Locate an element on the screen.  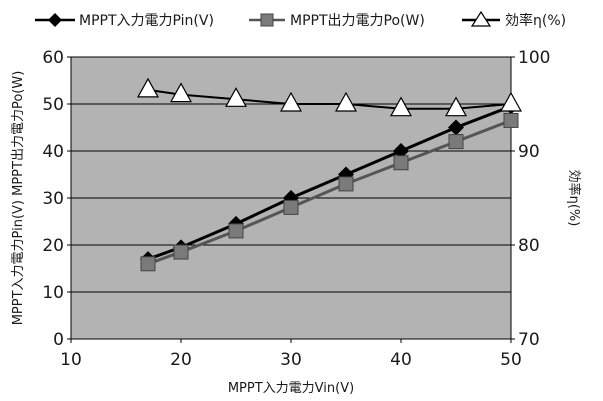
y-left-tick-label-40: 40 is located at coordinates (53, 152).